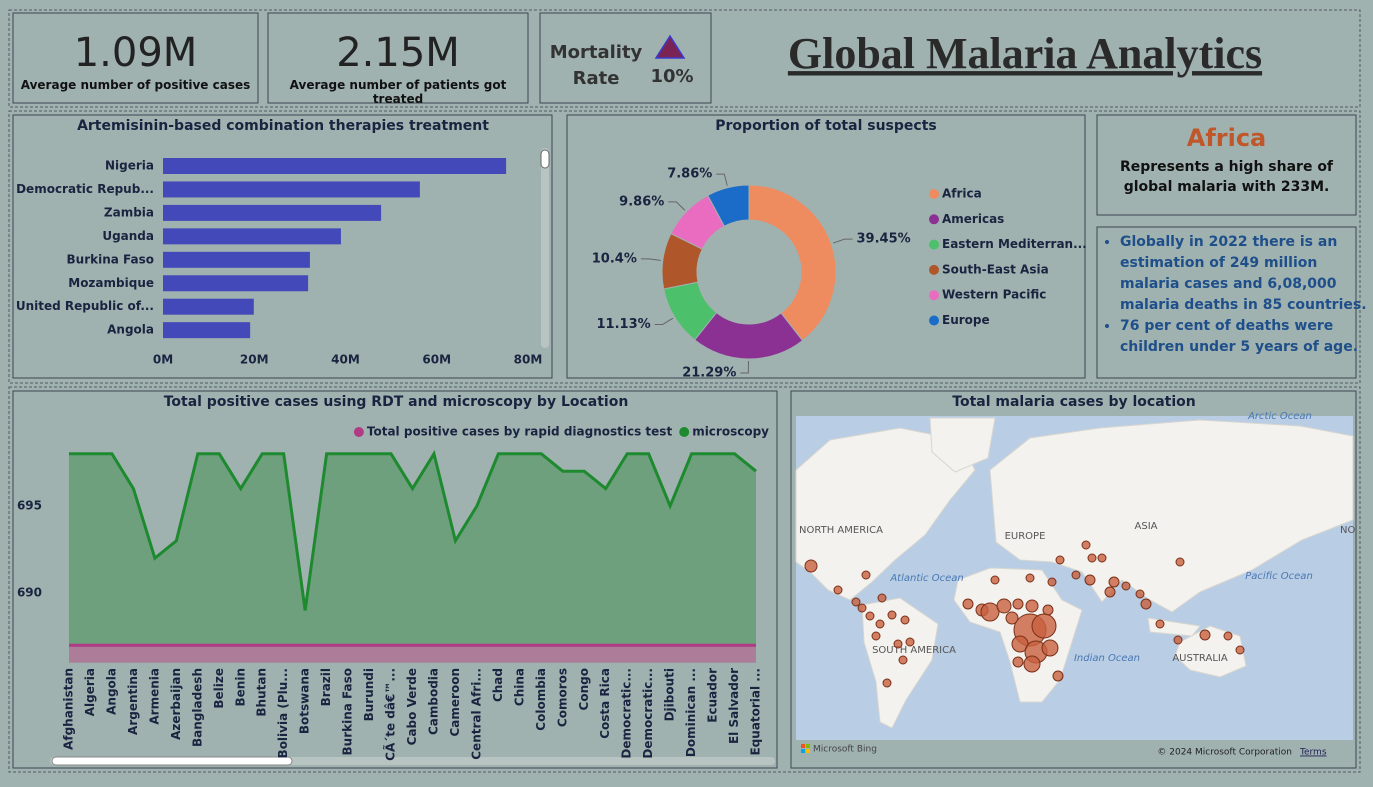 Image resolution: width=1373 pixels, height=787 pixels. Describe the element at coordinates (926, 578) in the screenshot. I see `map-label: Atlantic Ocean` at that location.